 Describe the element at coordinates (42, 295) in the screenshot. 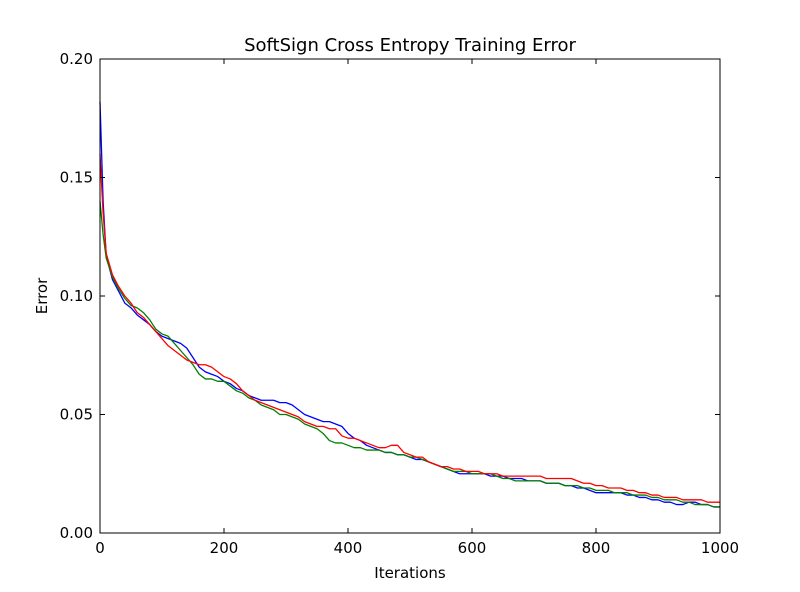

I see `y-axis-title: Error` at that location.